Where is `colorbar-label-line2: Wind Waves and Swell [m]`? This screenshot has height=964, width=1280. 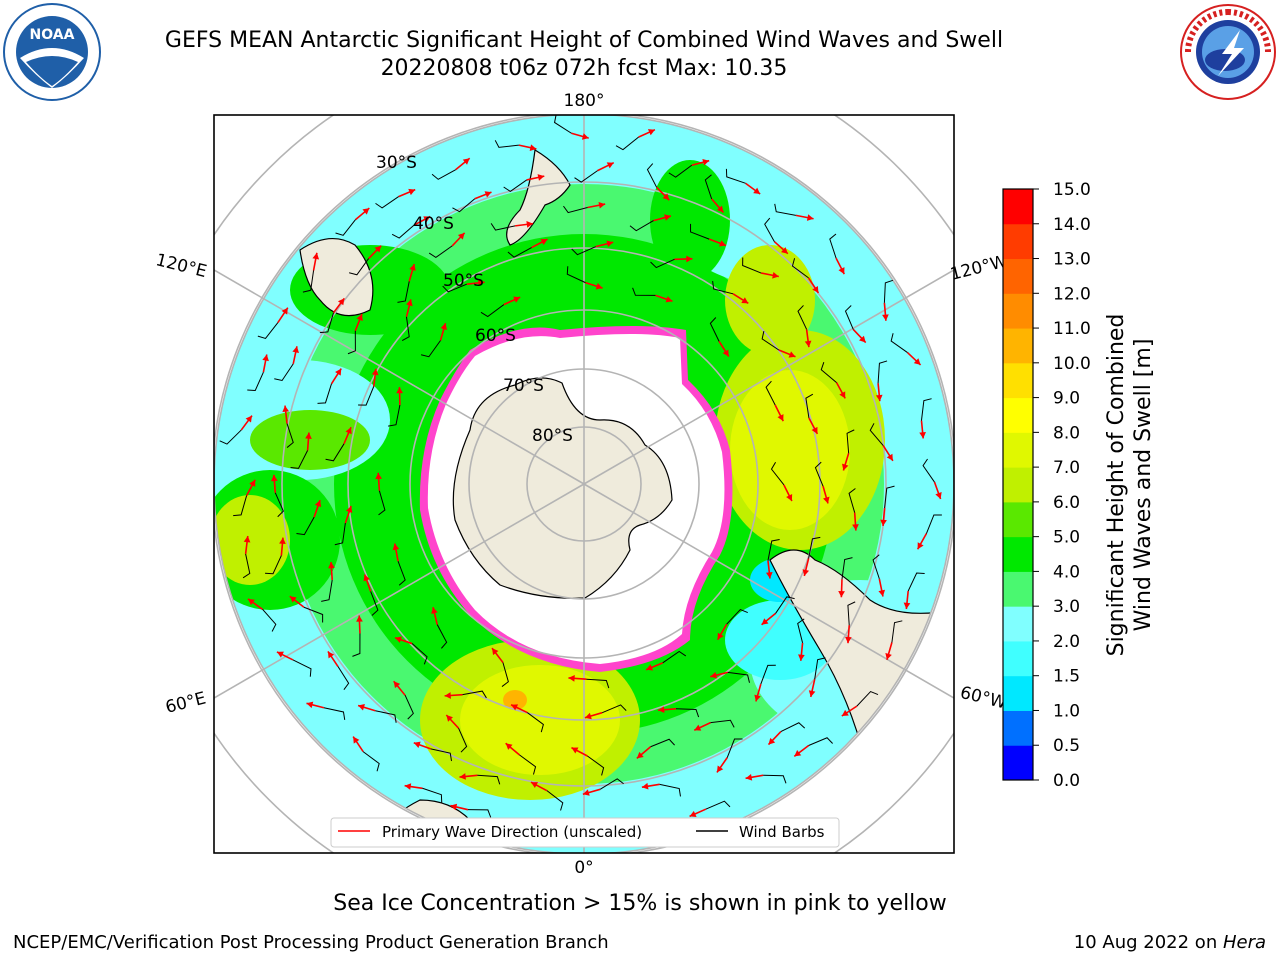
colorbar-label-line2: Wind Waves and Swell [m] is located at coordinates (1143, 485).